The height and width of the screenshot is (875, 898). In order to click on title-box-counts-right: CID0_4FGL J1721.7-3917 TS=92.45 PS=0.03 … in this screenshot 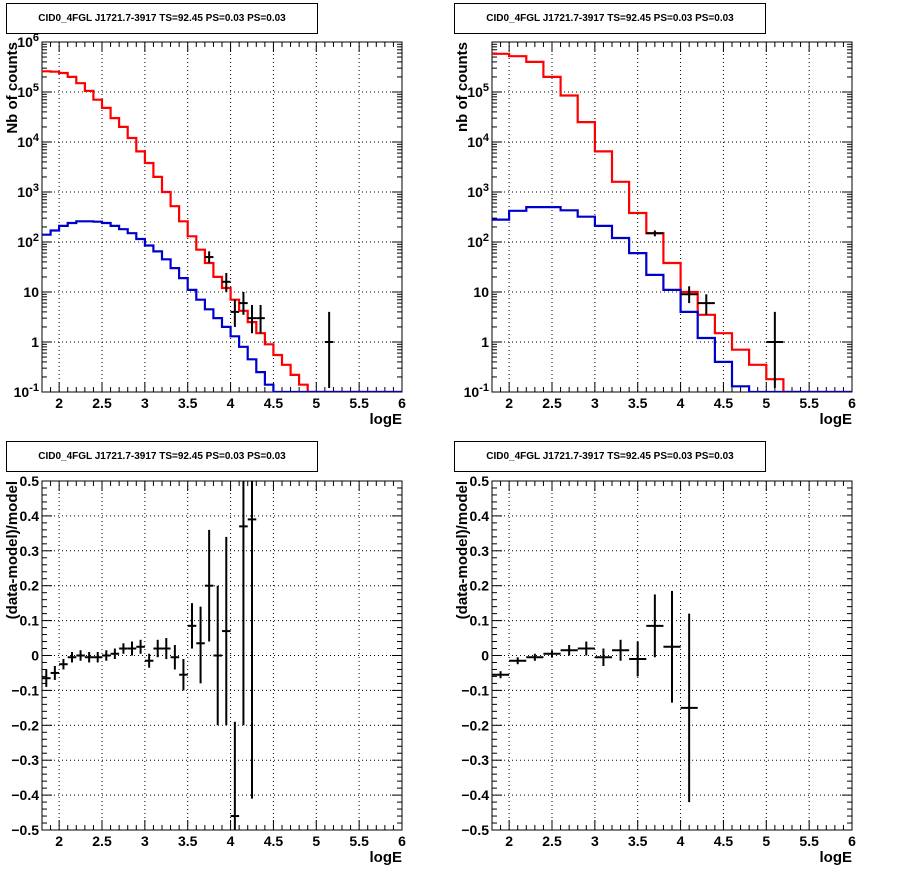, I will do `click(610, 18)`.